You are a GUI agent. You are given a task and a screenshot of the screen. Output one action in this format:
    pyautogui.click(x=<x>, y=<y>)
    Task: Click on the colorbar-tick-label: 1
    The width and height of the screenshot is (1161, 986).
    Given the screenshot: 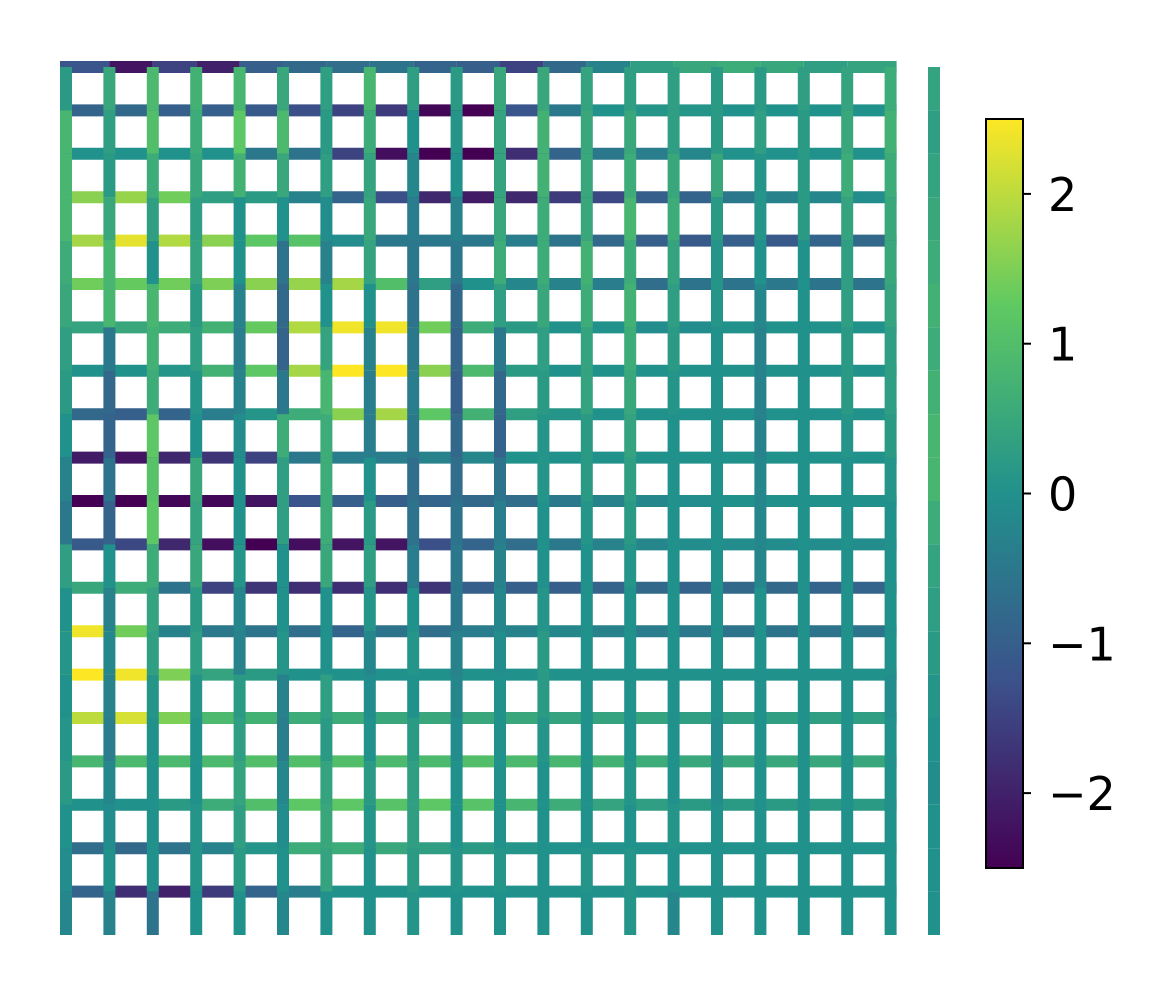 What is the action you would take?
    pyautogui.click(x=1062, y=345)
    